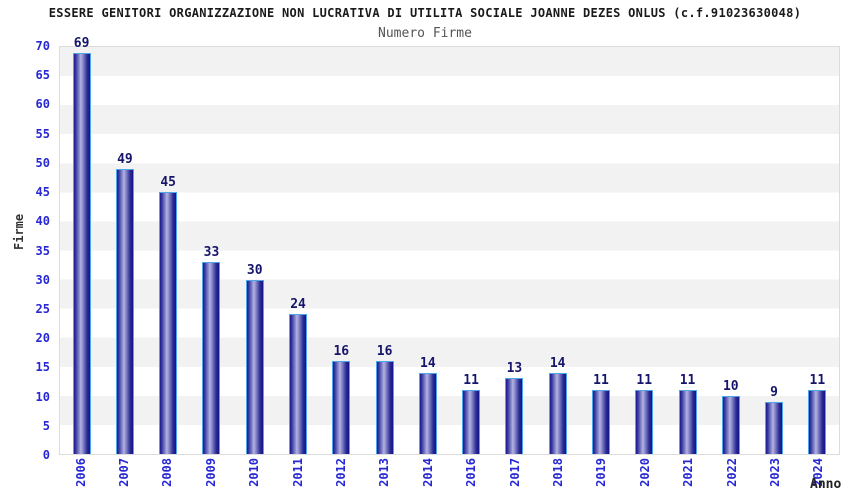  Describe the element at coordinates (298, 384) in the screenshot. I see `bar-2011` at that location.